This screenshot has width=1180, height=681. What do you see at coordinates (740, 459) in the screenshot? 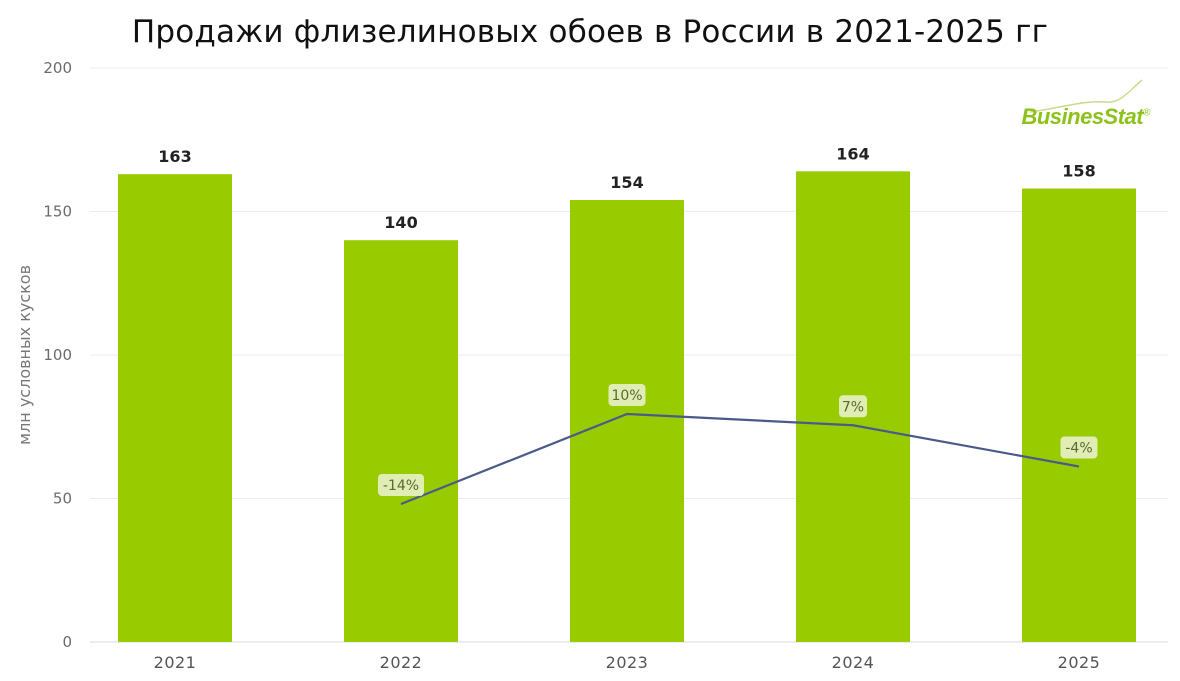
I see `growth-line` at bounding box center [740, 459].